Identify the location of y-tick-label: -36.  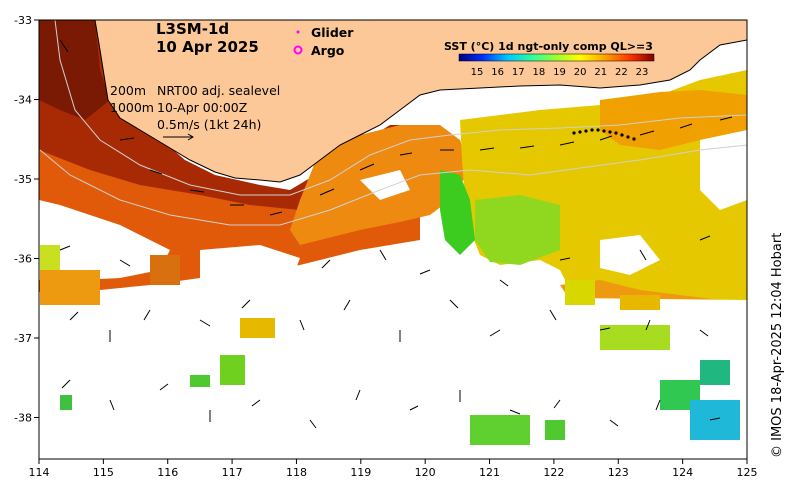
(23, 259).